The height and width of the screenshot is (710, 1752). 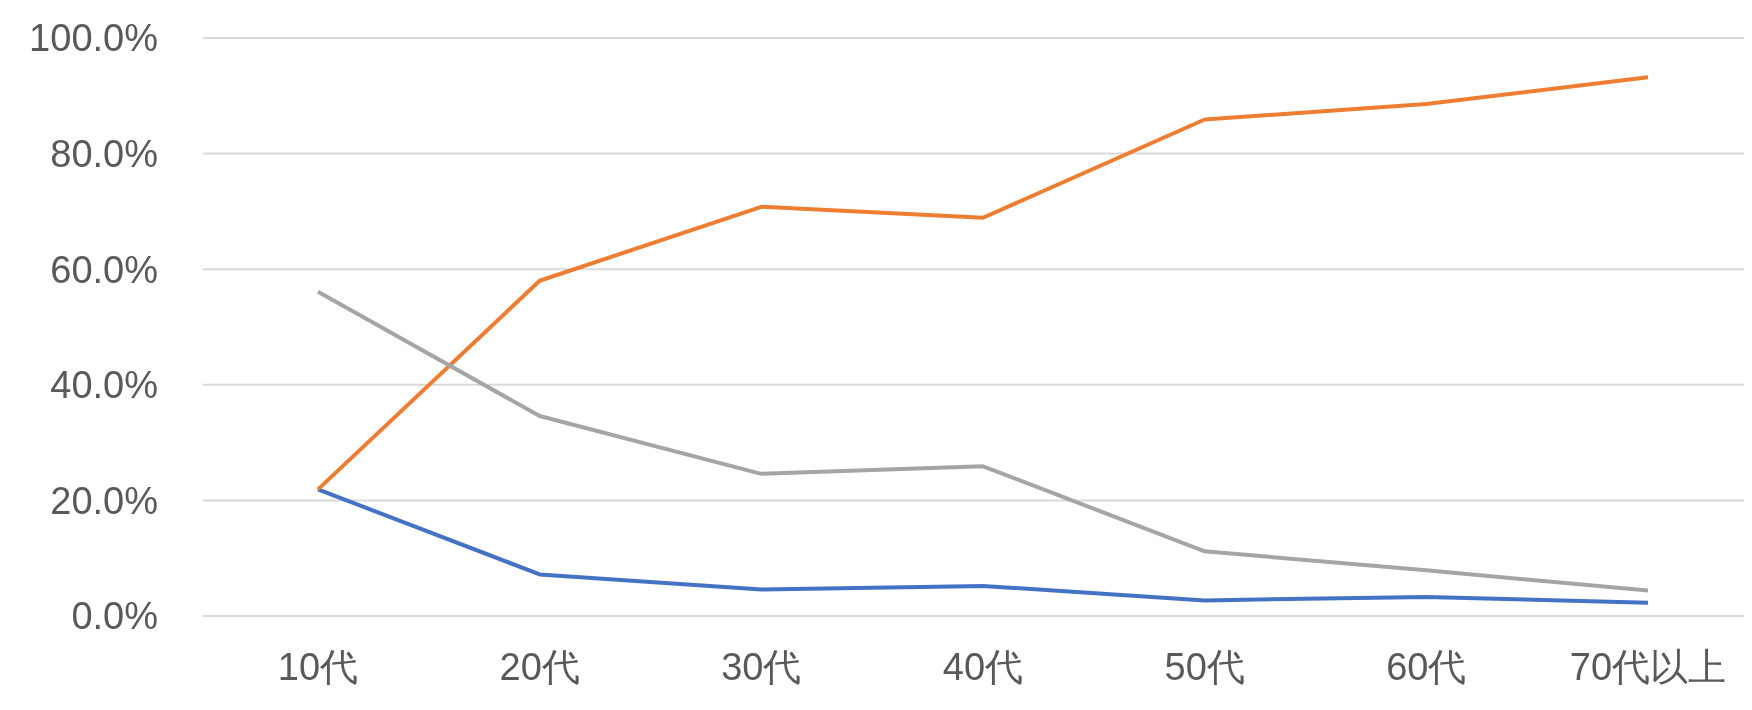 What do you see at coordinates (761, 667) in the screenshot?
I see `x-tick-label: 30代` at bounding box center [761, 667].